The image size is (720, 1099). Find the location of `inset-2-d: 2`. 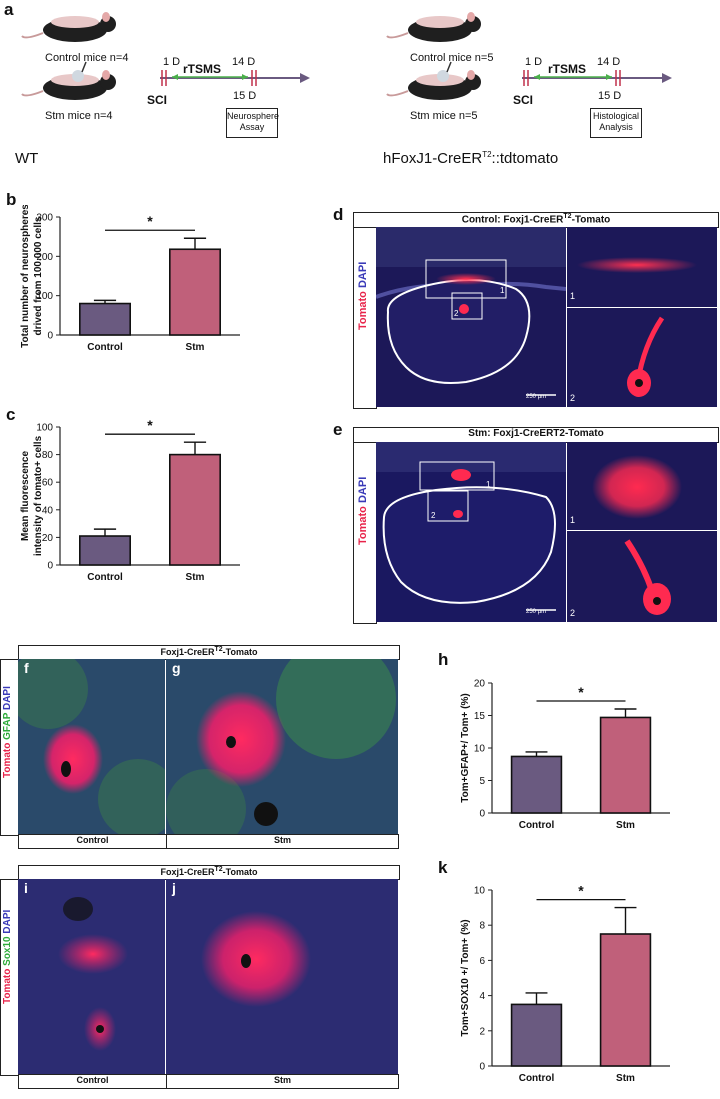

inset-2-d: 2 is located at coordinates (573, 398).